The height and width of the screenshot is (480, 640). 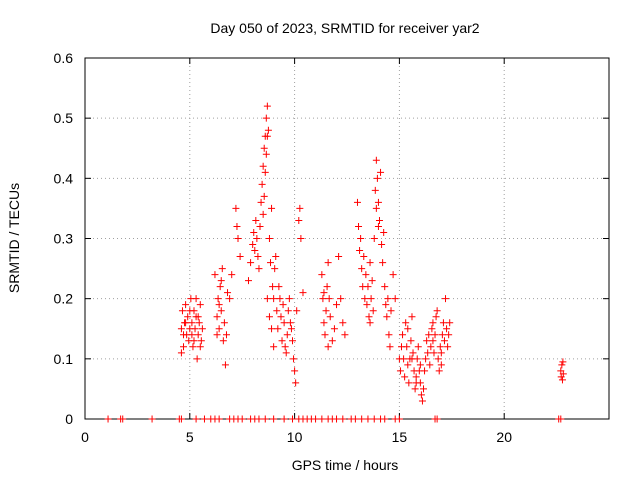 I want to click on y-tick-label: 0.2, so click(x=64, y=299).